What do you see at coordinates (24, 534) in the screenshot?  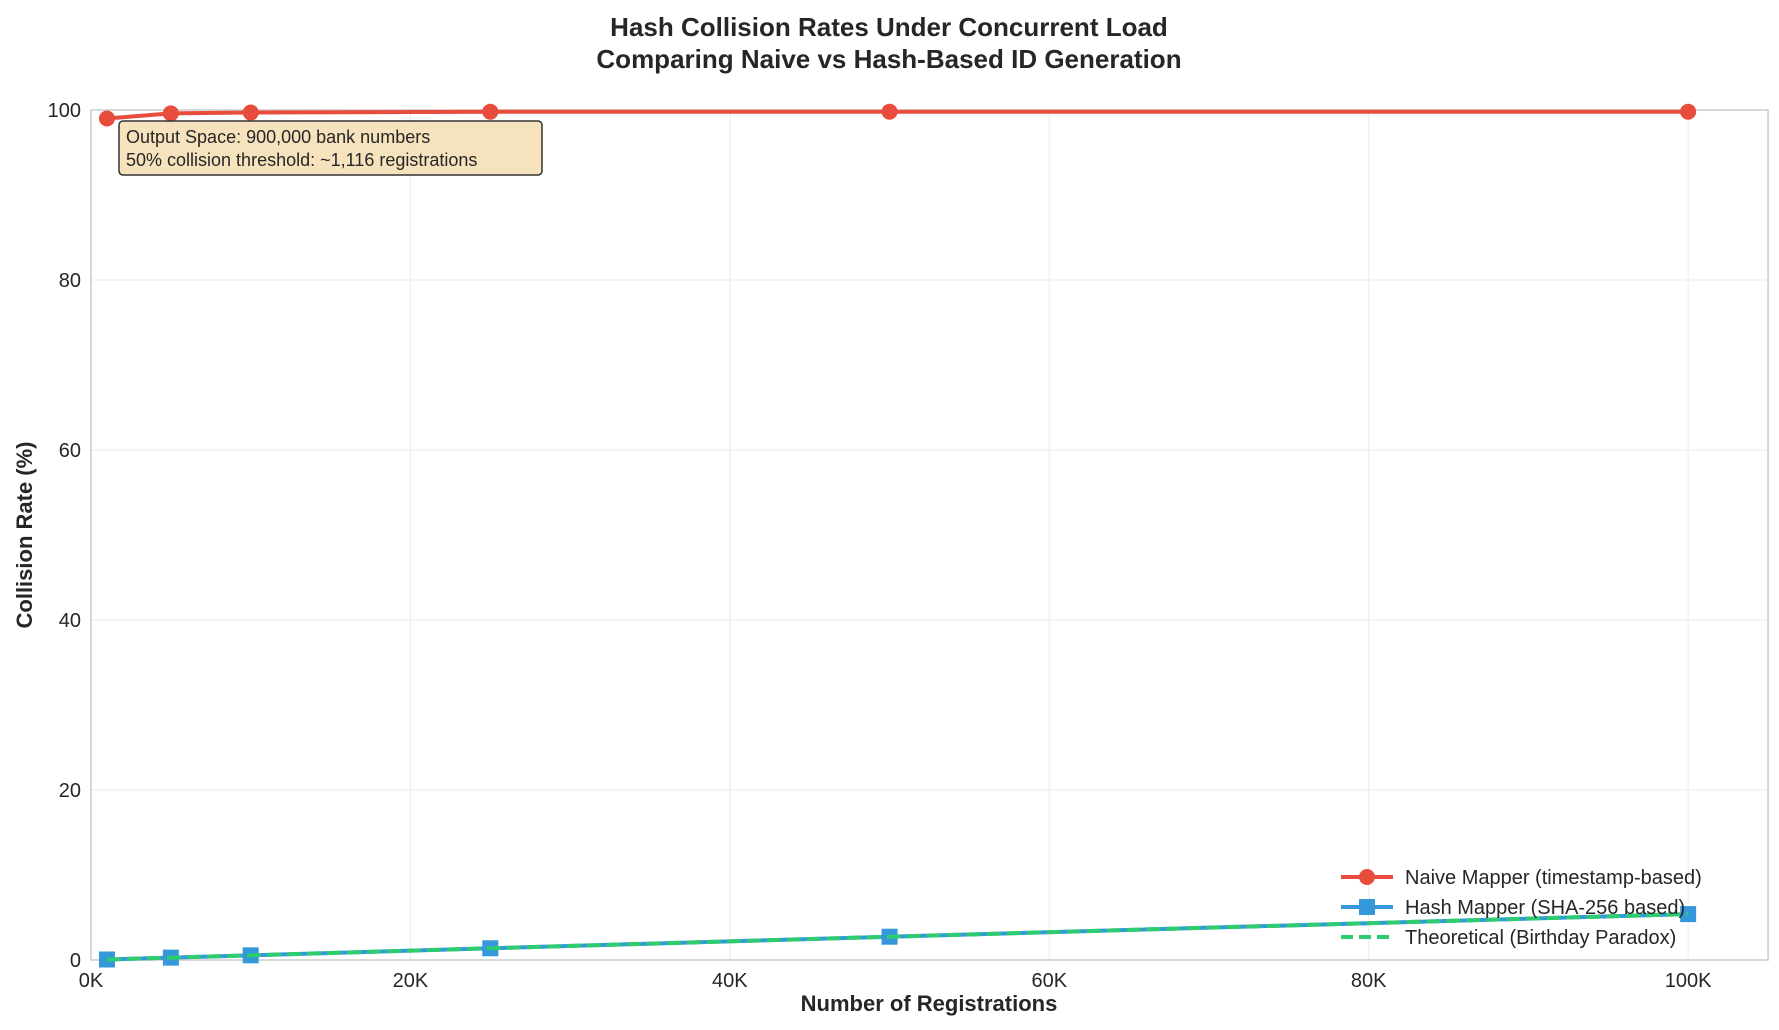 I see `y-axis-label: Collision Rate (%)` at bounding box center [24, 534].